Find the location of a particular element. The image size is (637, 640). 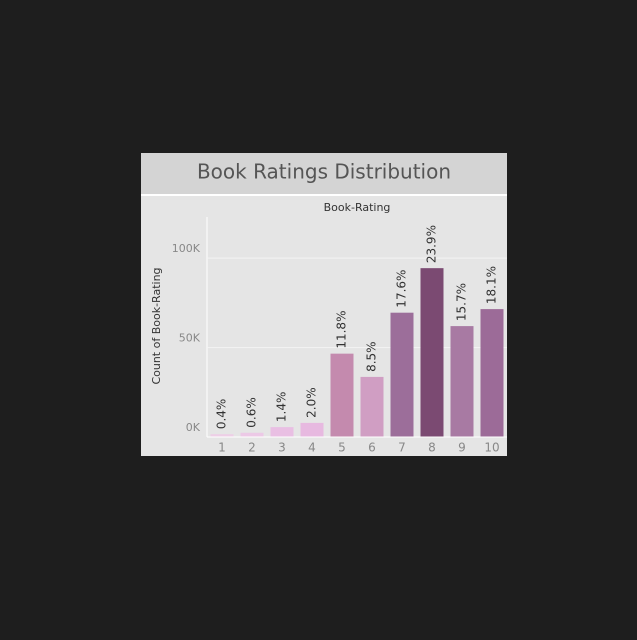

data-label: 23.9% is located at coordinates (432, 244).